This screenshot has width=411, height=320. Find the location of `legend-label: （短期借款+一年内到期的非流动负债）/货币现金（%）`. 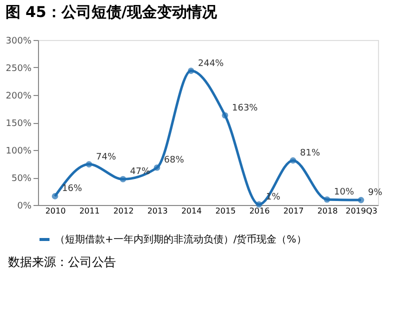

legend-label: （短期借款+一年内到期的非流动负债）/货币现金（%） is located at coordinates (180, 240).